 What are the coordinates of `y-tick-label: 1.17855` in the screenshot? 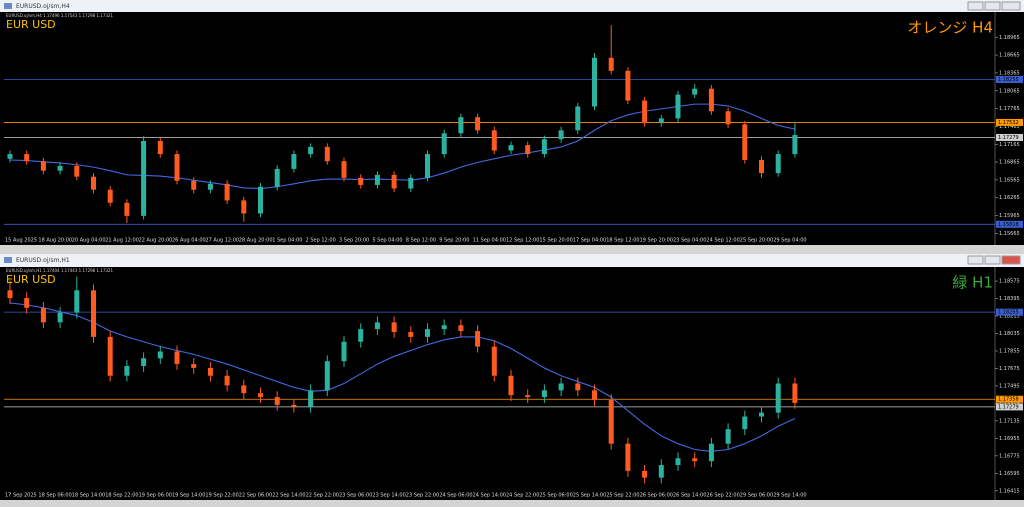 It's located at (1009, 351).